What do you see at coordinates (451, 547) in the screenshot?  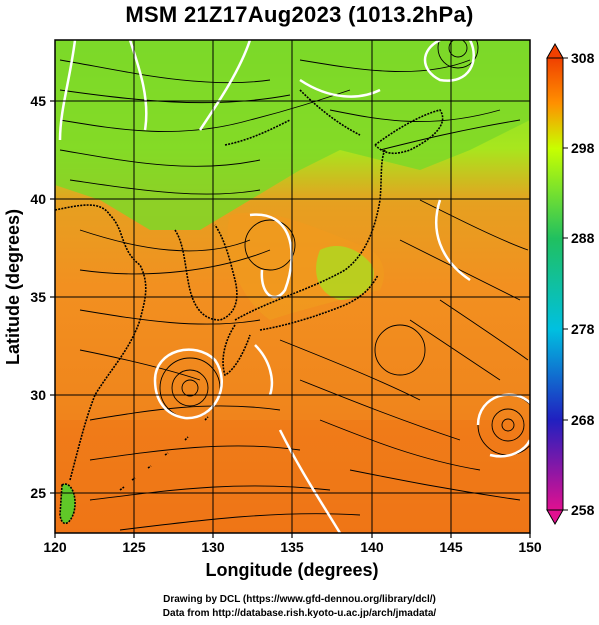 I see `lon-tick-label: 145` at bounding box center [451, 547].